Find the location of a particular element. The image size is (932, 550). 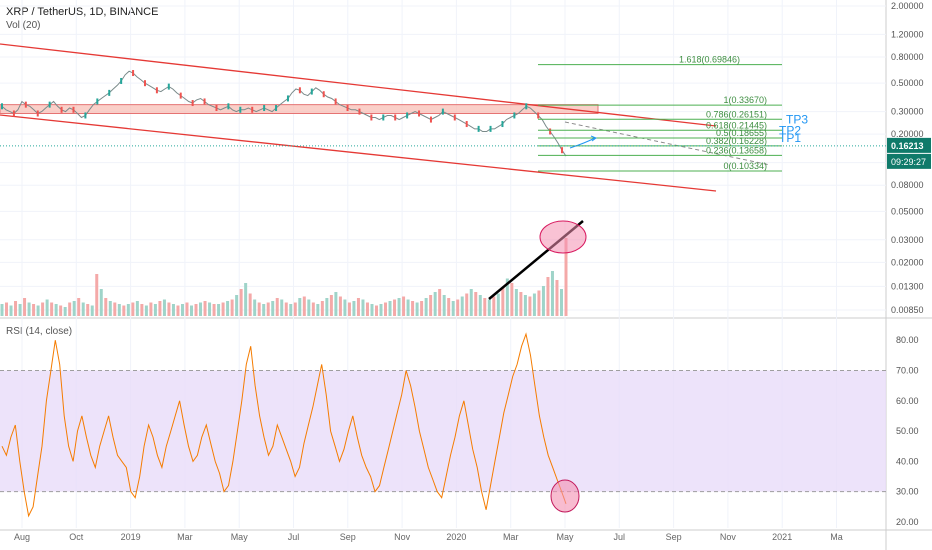

fib-level-label: 0.786(0.26151) is located at coordinates (736, 114).